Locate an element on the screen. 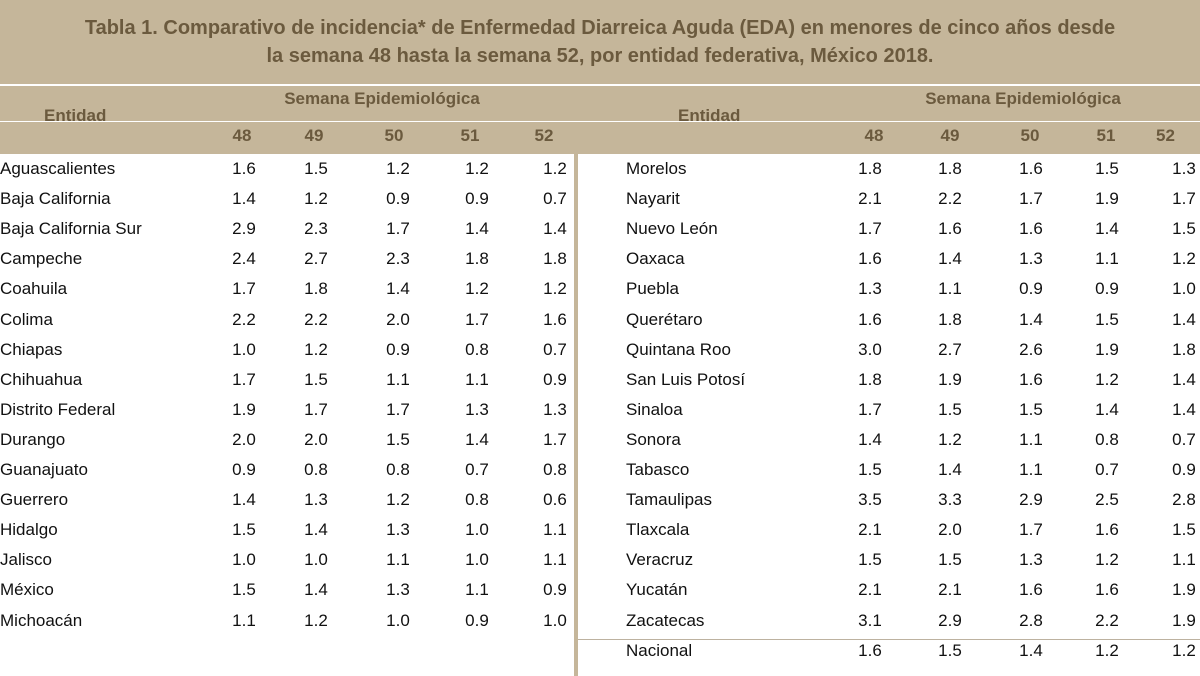 The image size is (1200, 676). value-cell-week-48: 1.3 is located at coordinates (870, 289).